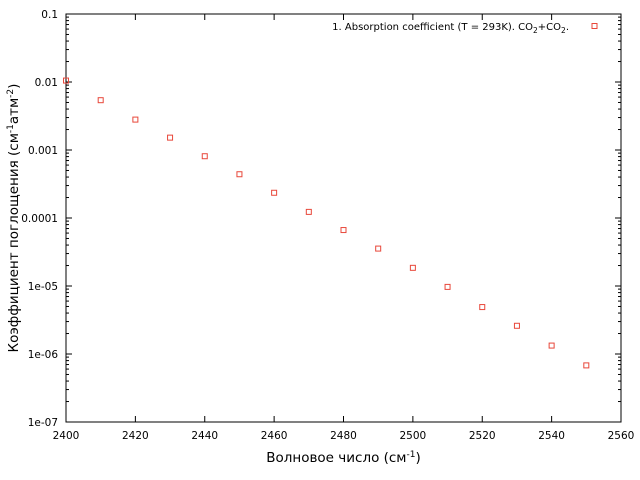  I want to click on y-tick-label: 0.0001, so click(39, 219).